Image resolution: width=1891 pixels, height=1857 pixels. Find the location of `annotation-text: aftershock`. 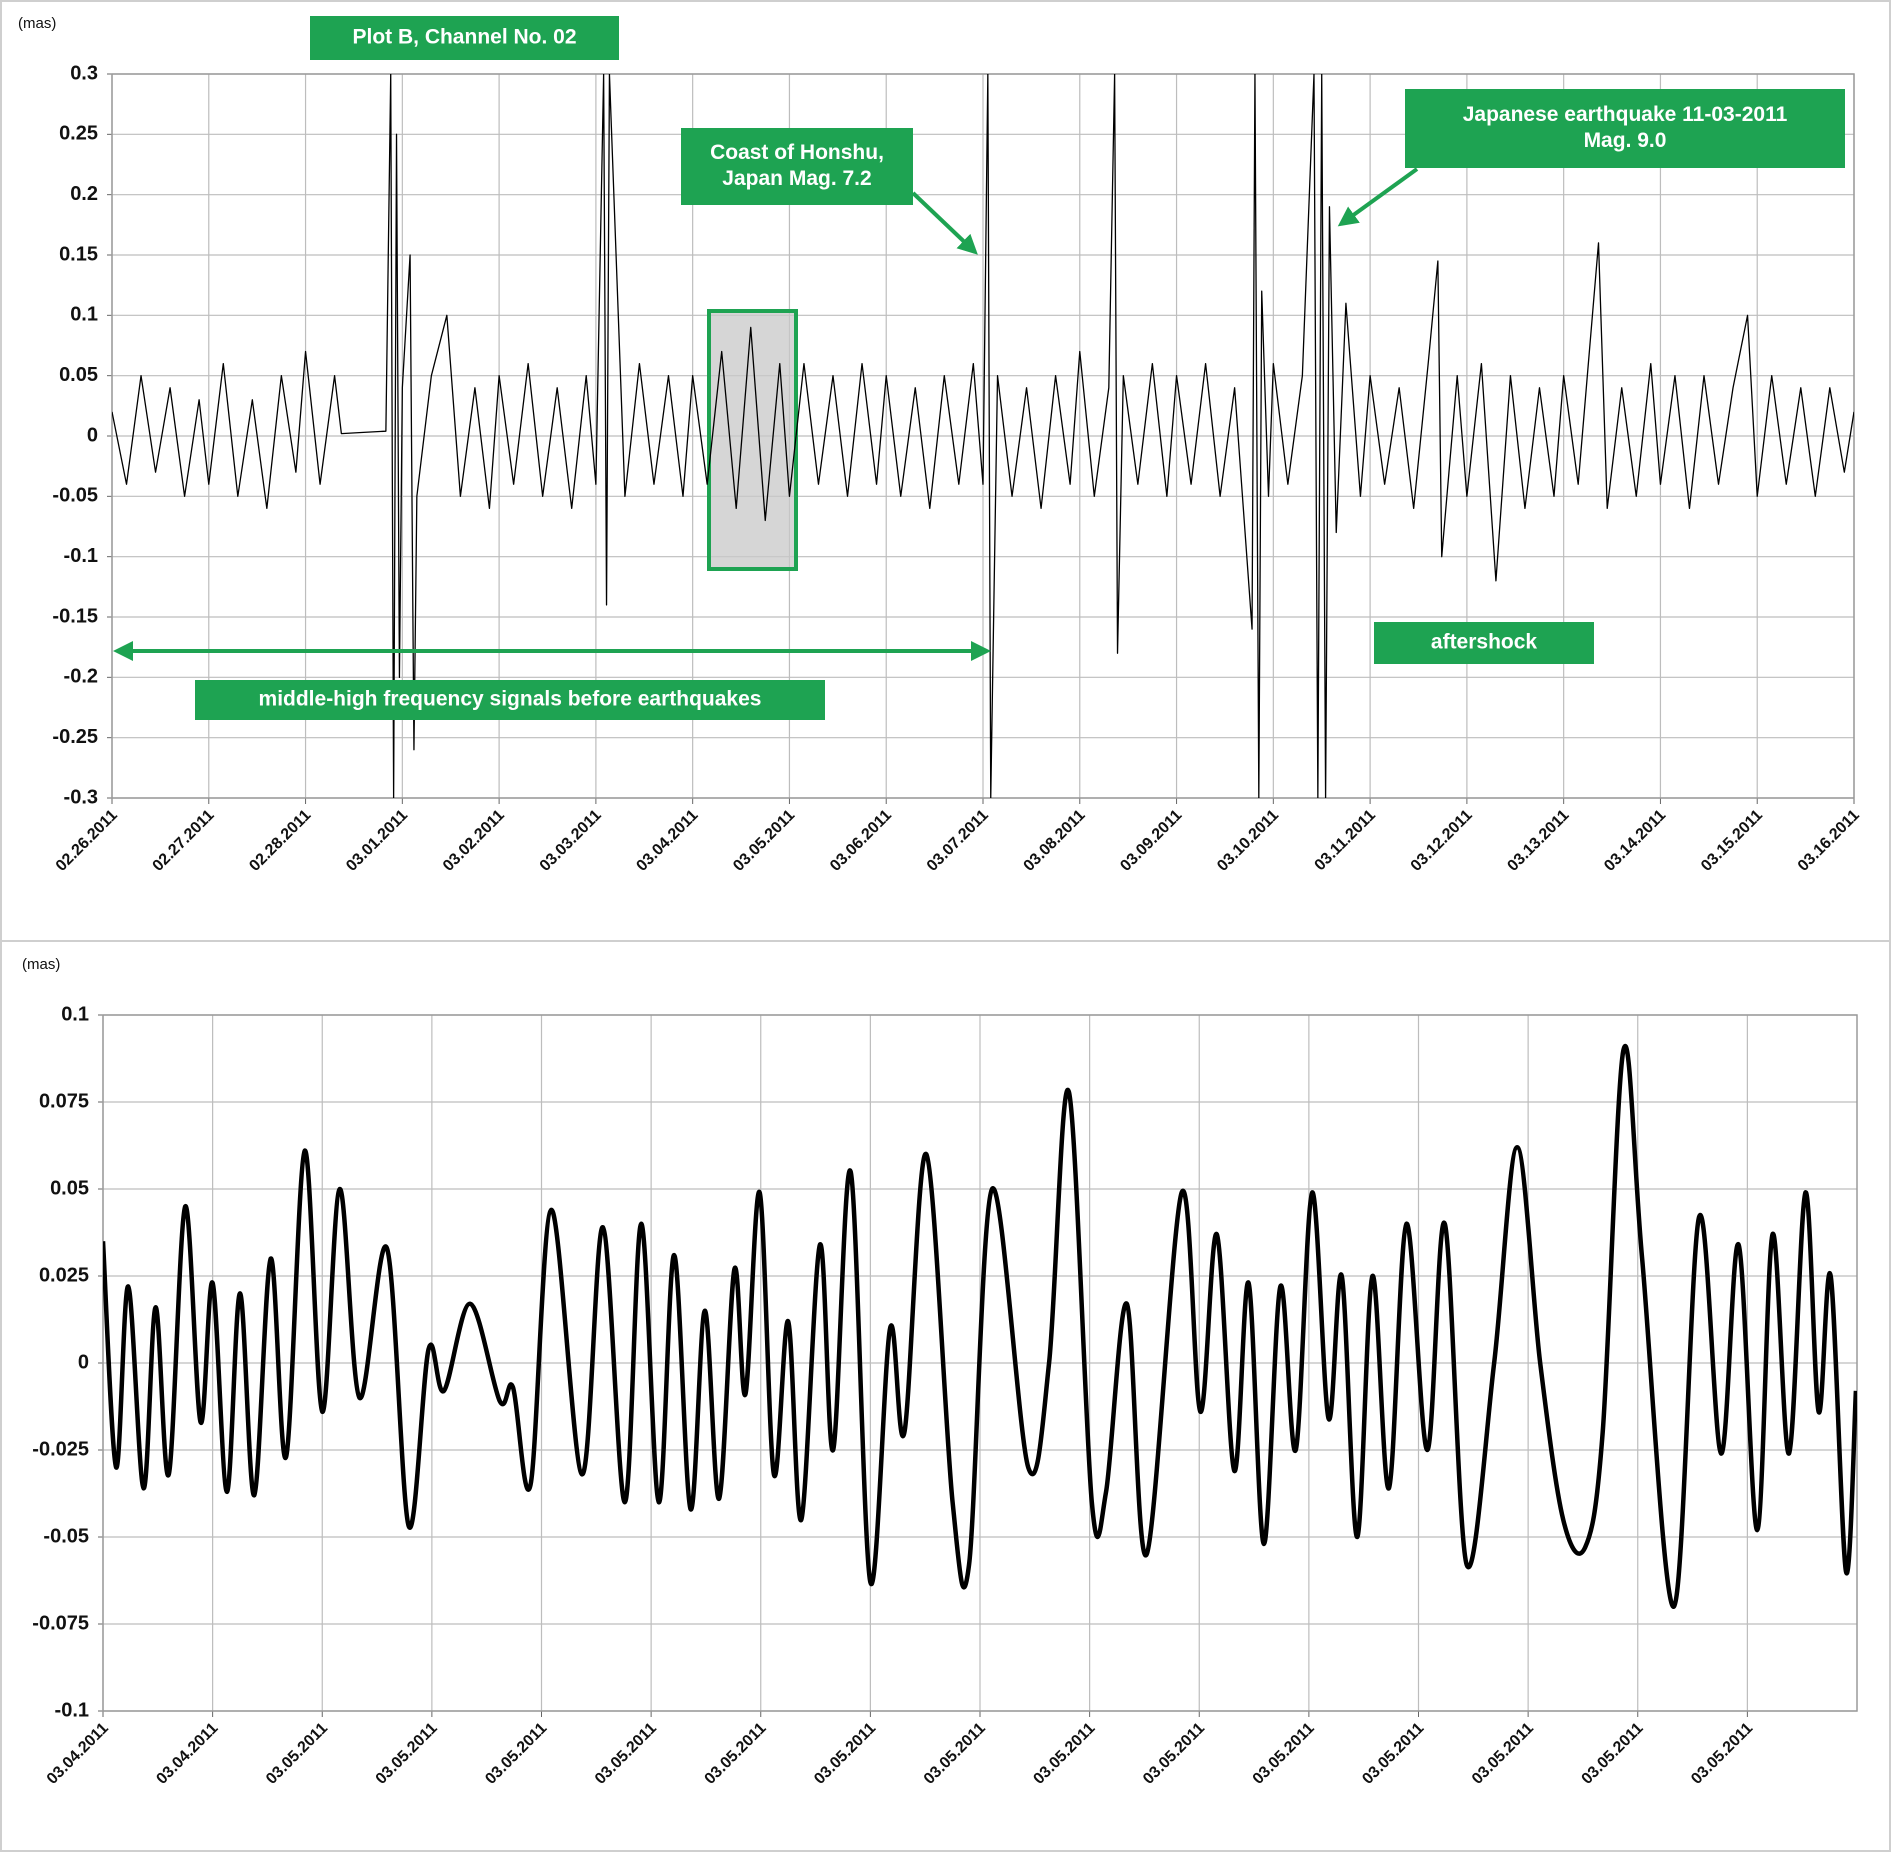

annotation-text: aftershock is located at coordinates (1484, 642).